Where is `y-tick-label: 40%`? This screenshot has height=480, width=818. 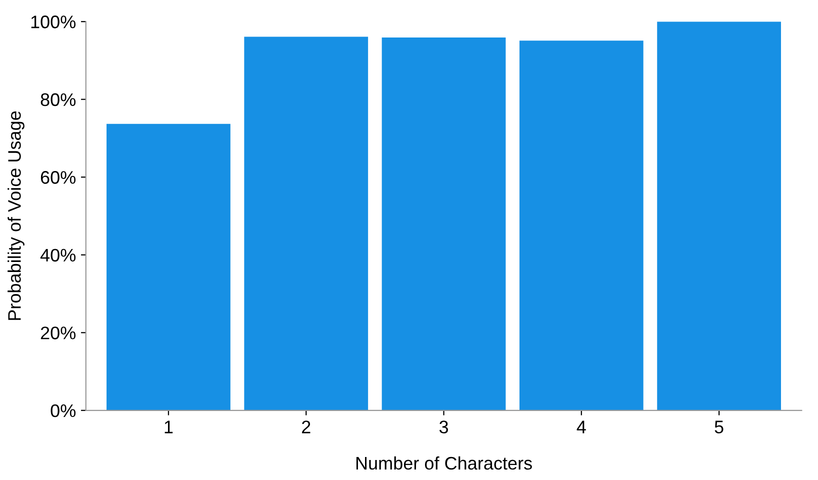 y-tick-label: 40% is located at coordinates (58, 255).